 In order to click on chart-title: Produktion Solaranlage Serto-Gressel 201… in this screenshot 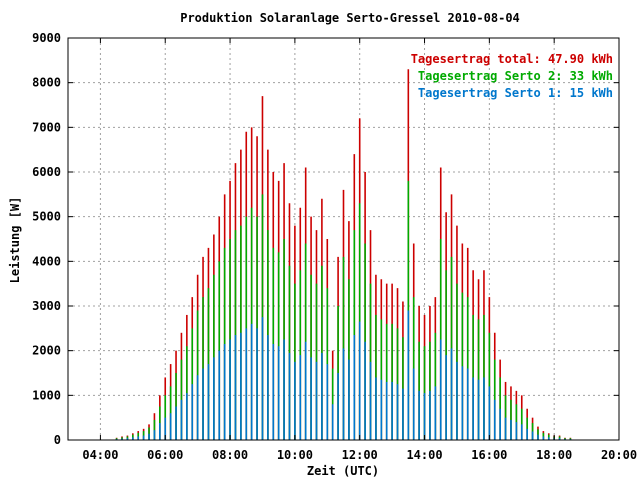, I will do `click(350, 18)`.